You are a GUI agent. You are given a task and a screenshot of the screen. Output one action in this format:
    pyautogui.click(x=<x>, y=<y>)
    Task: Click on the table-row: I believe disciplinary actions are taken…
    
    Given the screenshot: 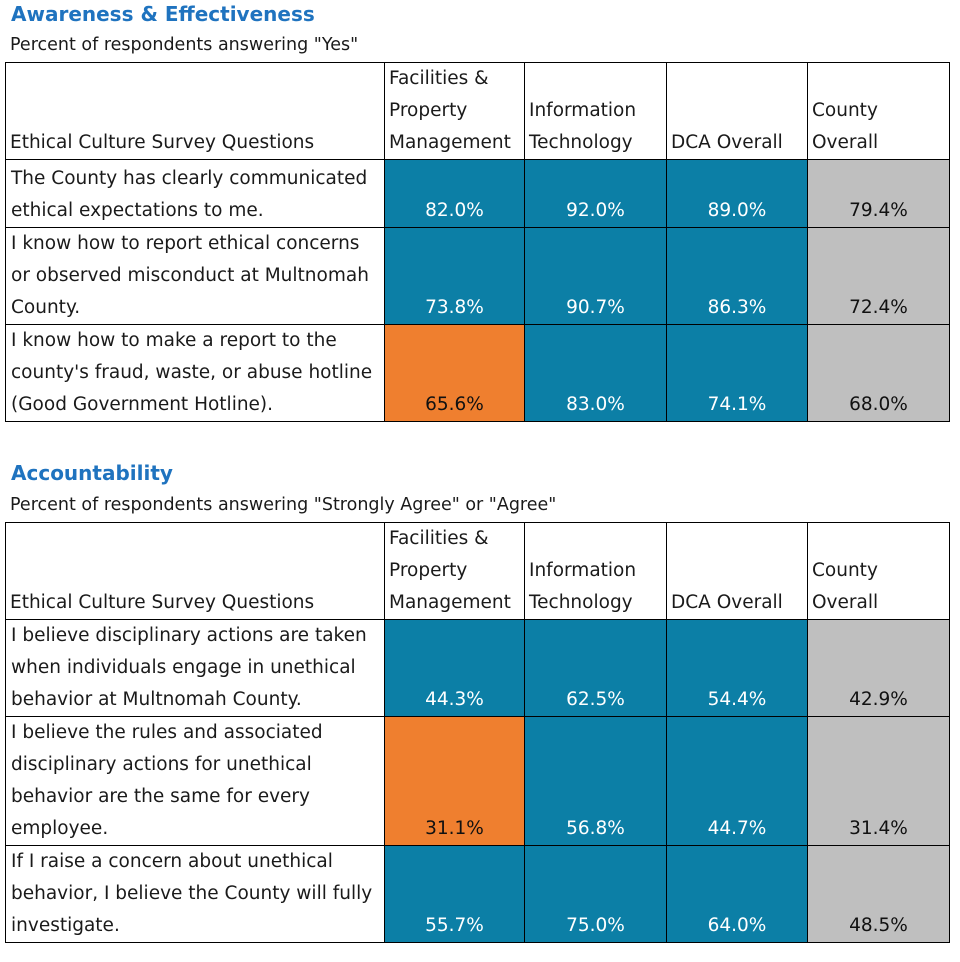 What is the action you would take?
    pyautogui.click(x=477, y=668)
    